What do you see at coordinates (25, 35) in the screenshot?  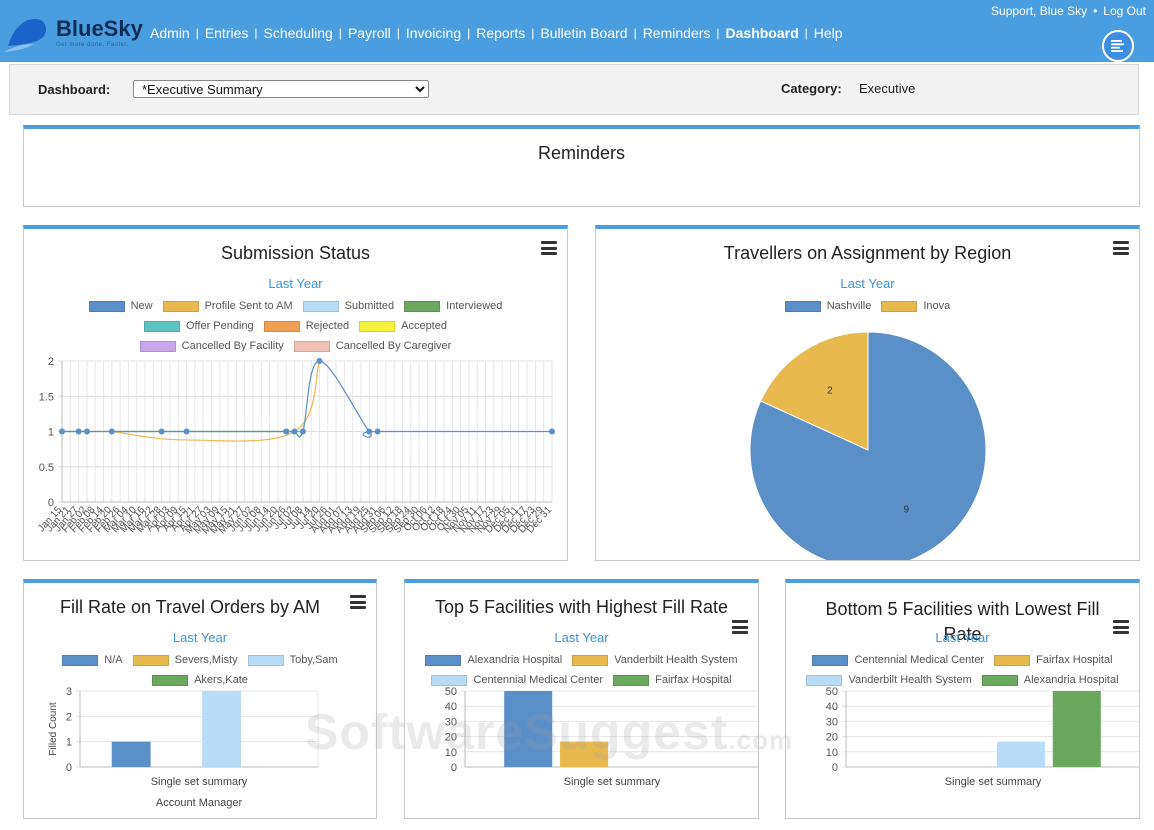 I see `bluesky-logo-icon` at bounding box center [25, 35].